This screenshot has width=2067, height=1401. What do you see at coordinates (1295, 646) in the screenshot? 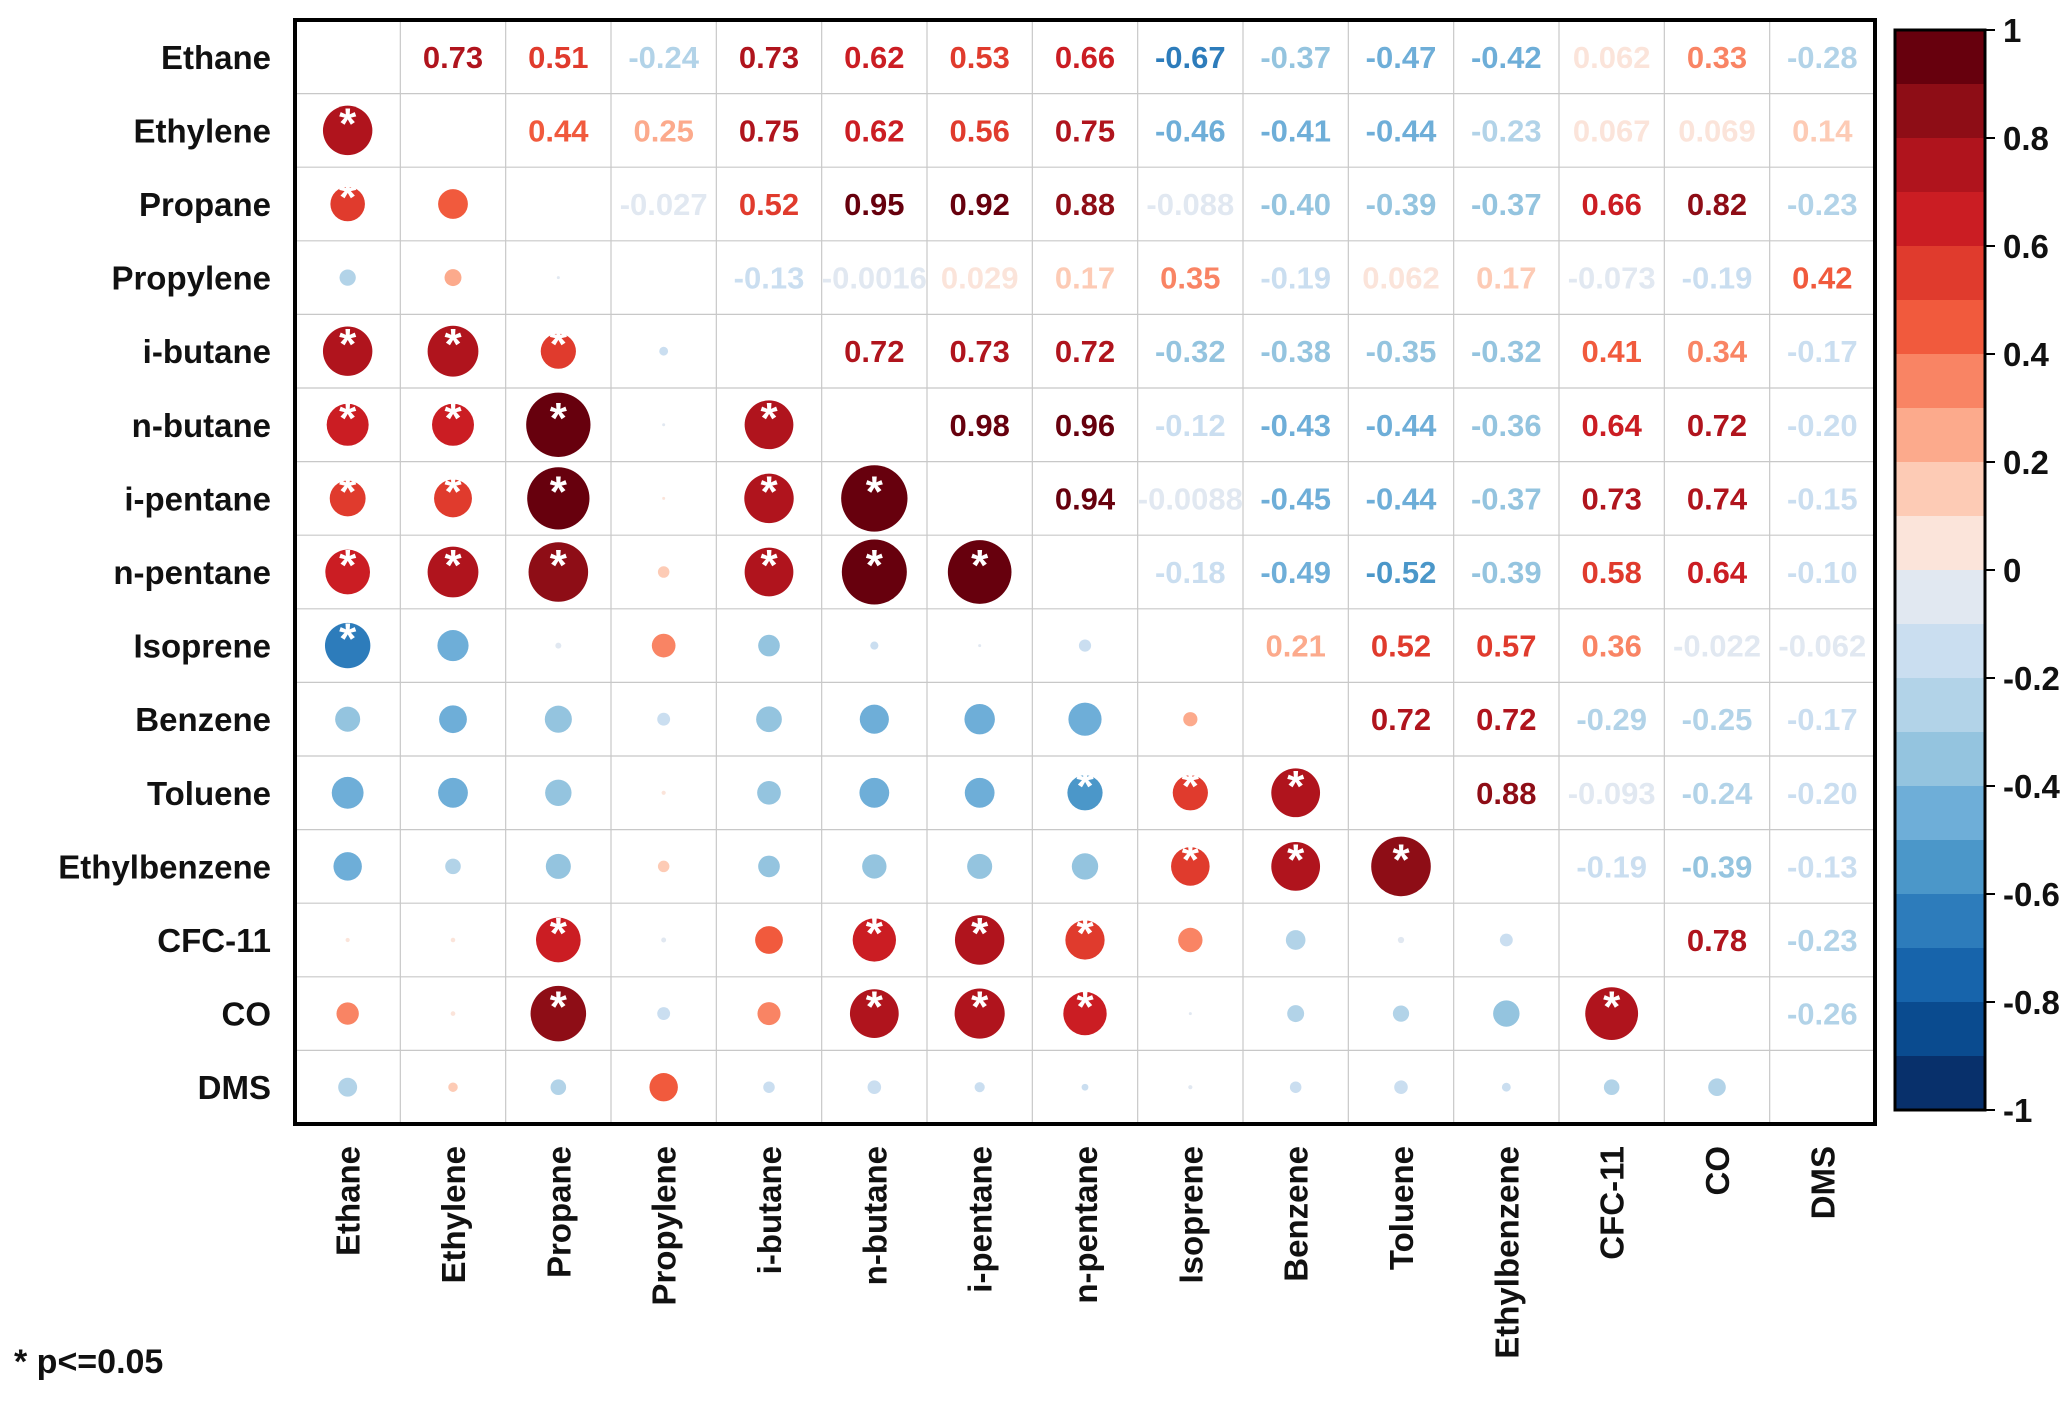
I see `cell-value-label: 0.21` at bounding box center [1295, 646].